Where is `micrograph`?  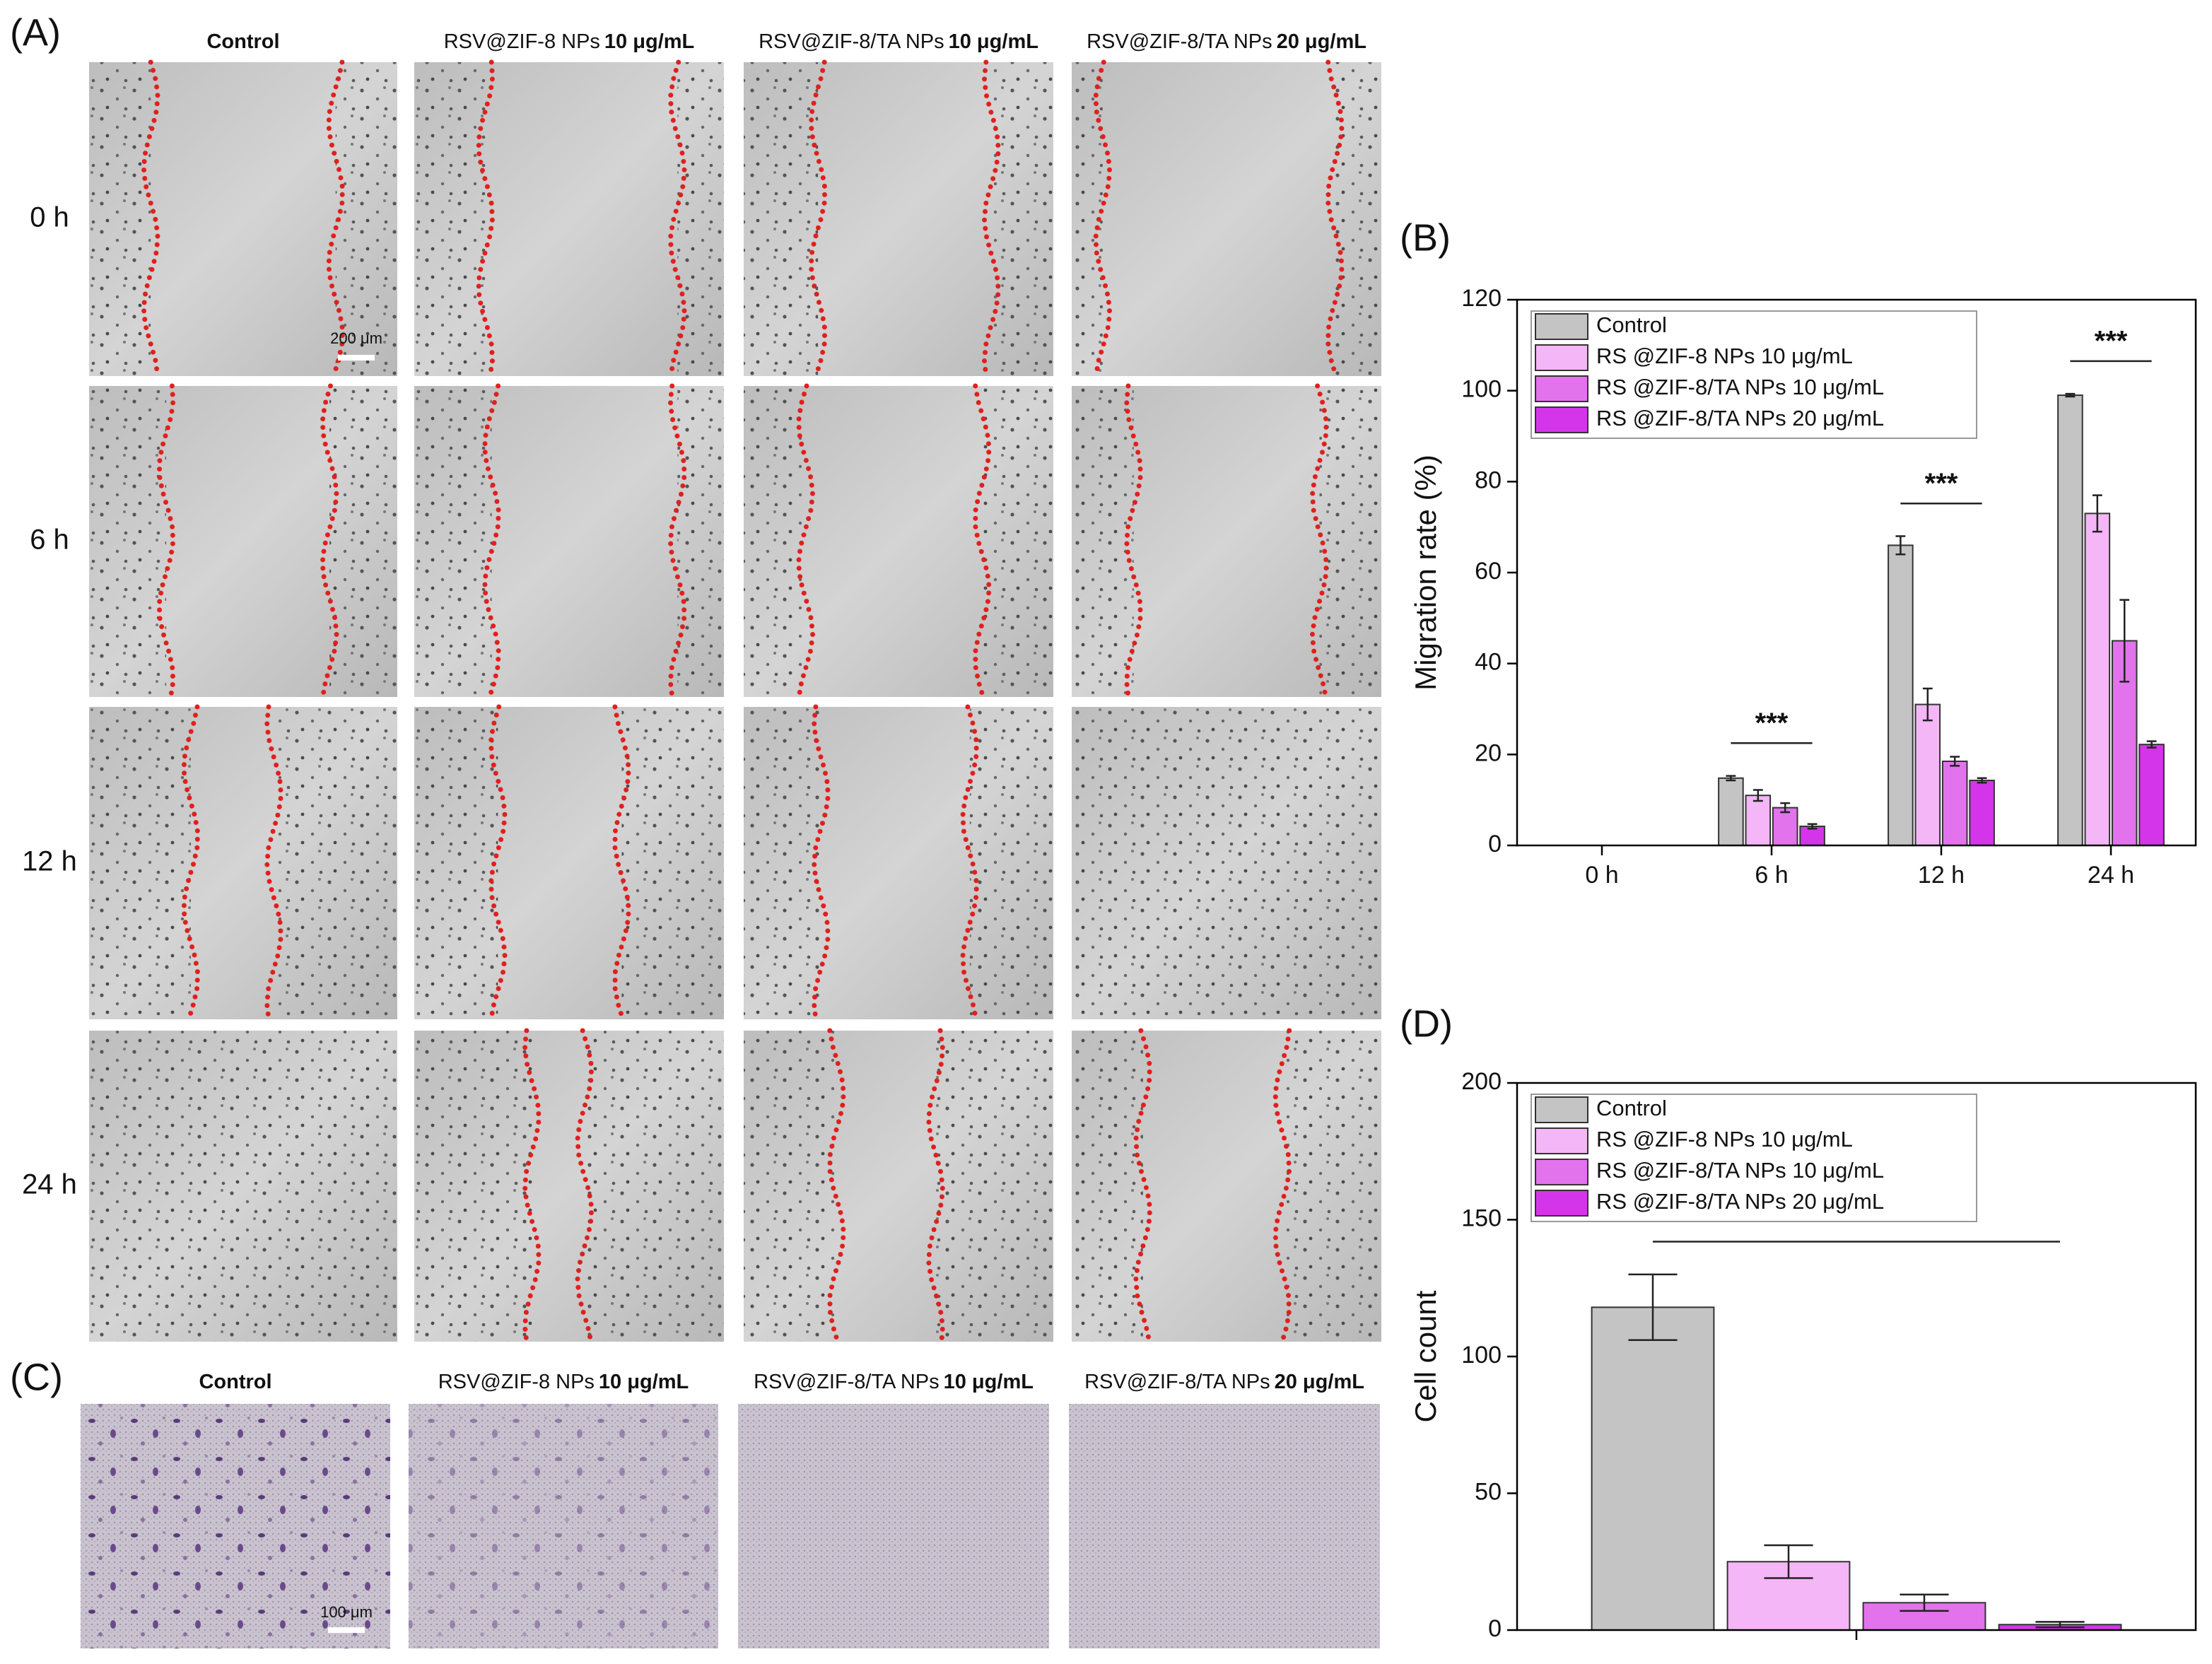 micrograph is located at coordinates (1224, 1526).